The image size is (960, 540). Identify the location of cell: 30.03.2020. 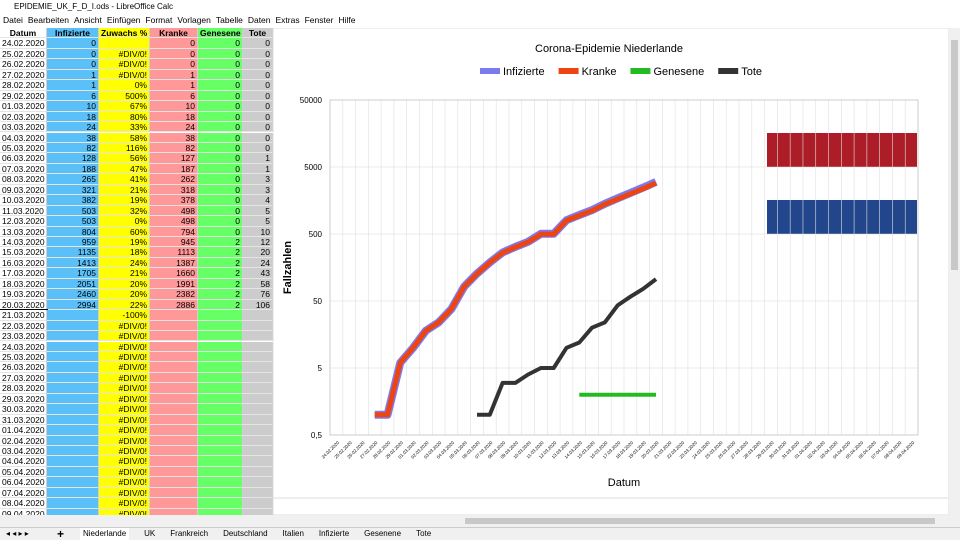
(23, 409).